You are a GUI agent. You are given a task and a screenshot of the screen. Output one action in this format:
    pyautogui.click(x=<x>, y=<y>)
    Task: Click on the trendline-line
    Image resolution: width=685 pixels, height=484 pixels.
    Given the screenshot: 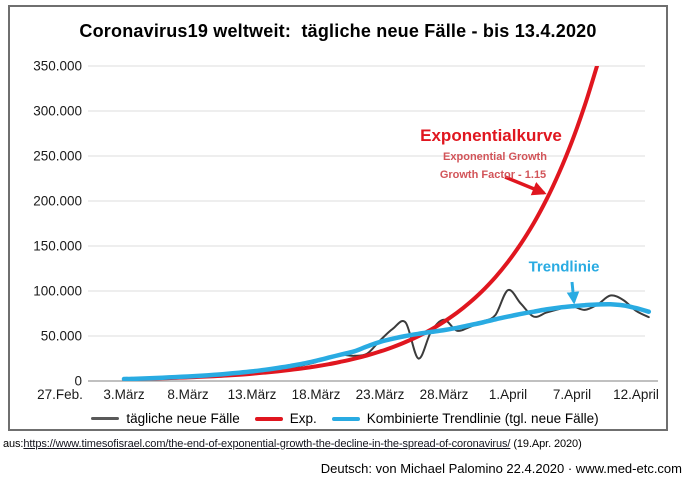 What is the action you would take?
    pyautogui.click(x=386, y=341)
    